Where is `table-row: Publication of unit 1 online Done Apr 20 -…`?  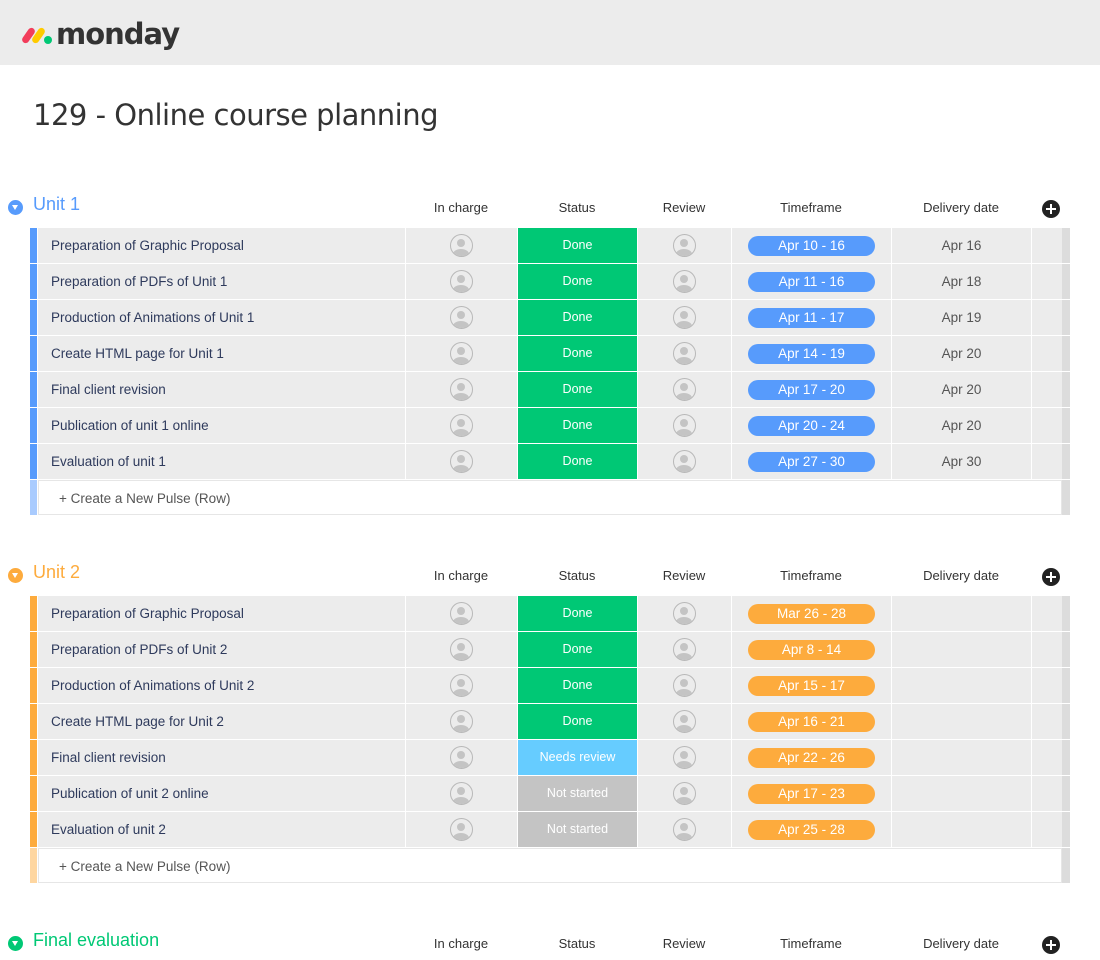
table-row: Publication of unit 1 online Done Apr 20 -… is located at coordinates (550, 426).